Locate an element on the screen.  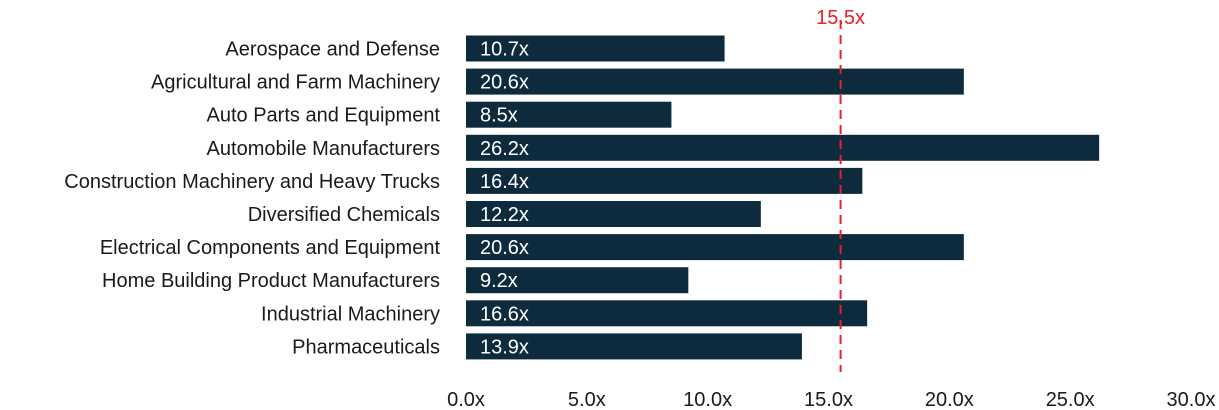
reference-line-label: 15.5x is located at coordinates (840, 18).